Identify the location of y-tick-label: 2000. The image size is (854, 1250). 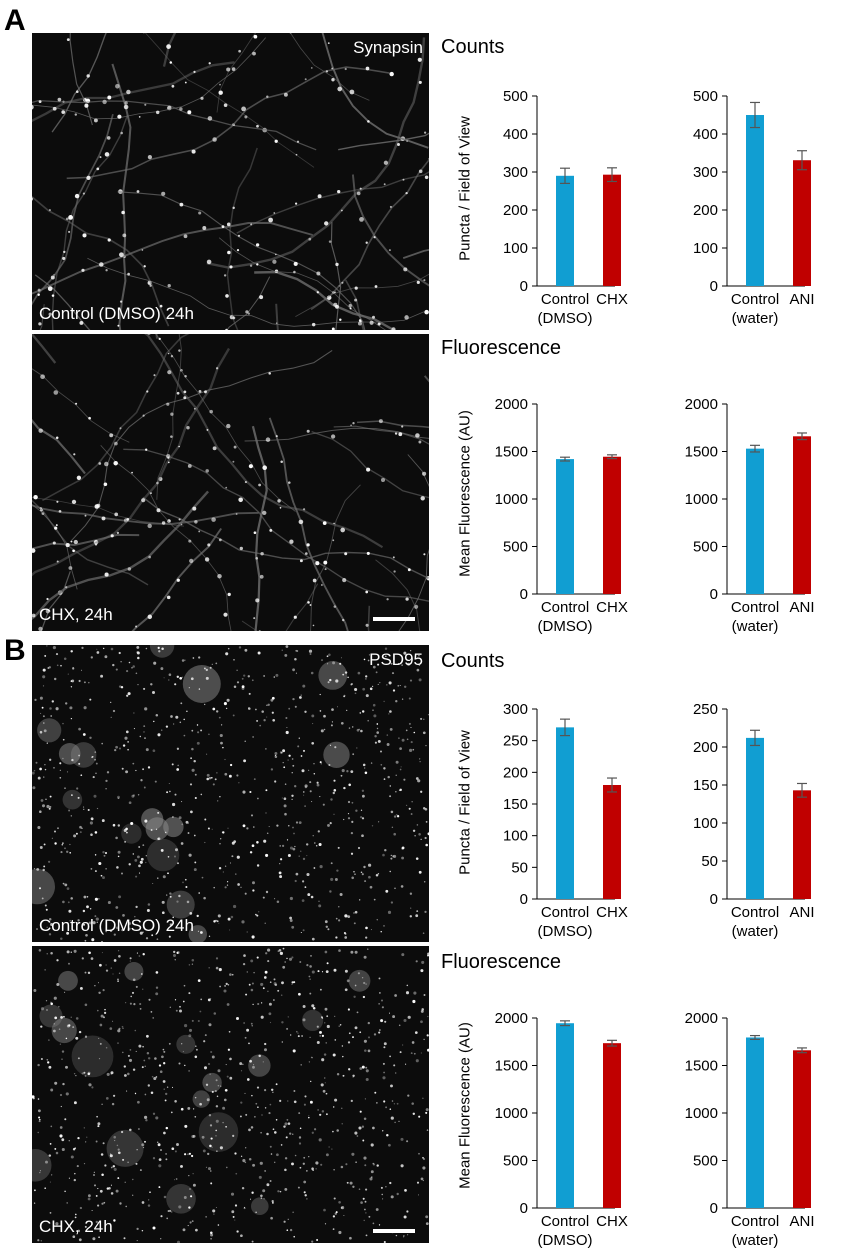
(701, 404).